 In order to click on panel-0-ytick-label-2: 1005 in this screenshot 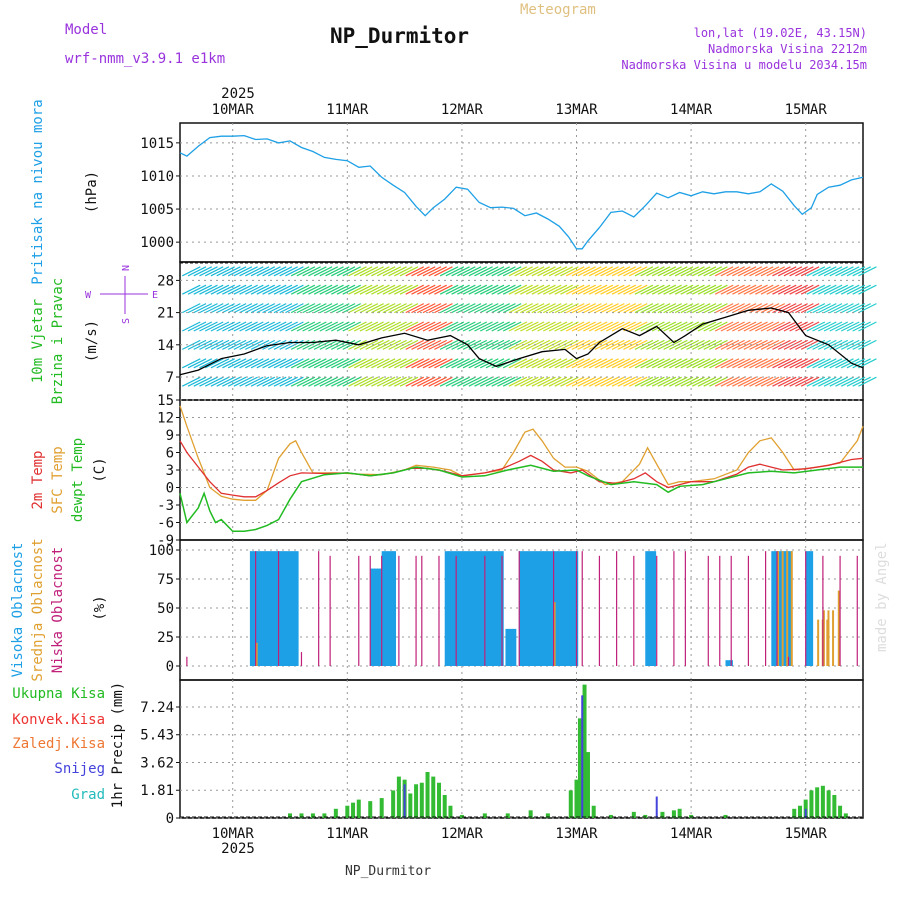, I will do `click(157, 210)`.